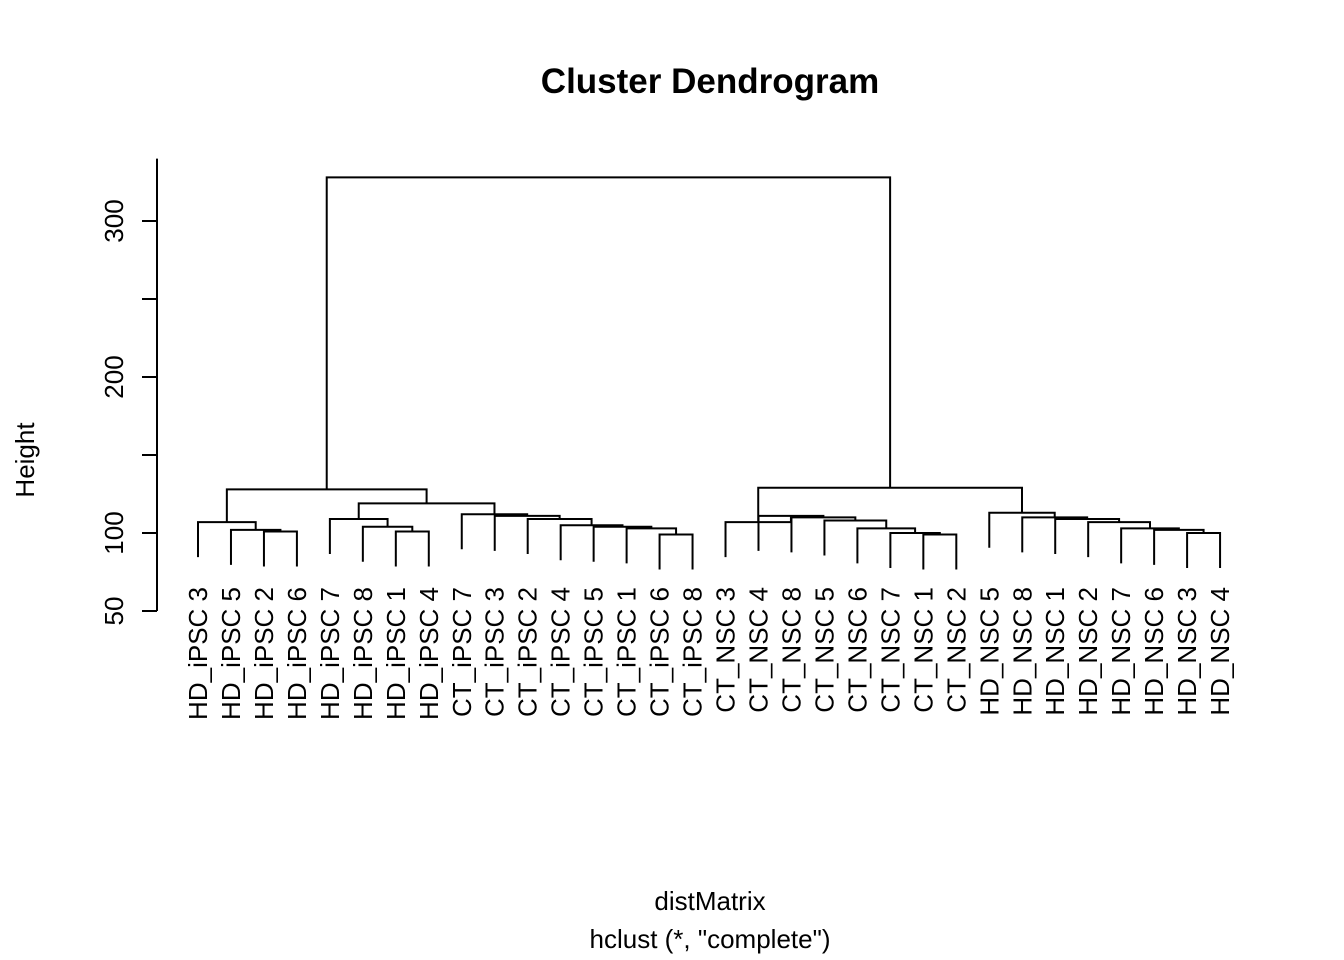  I want to click on y-tick-label: 200, so click(114, 376).